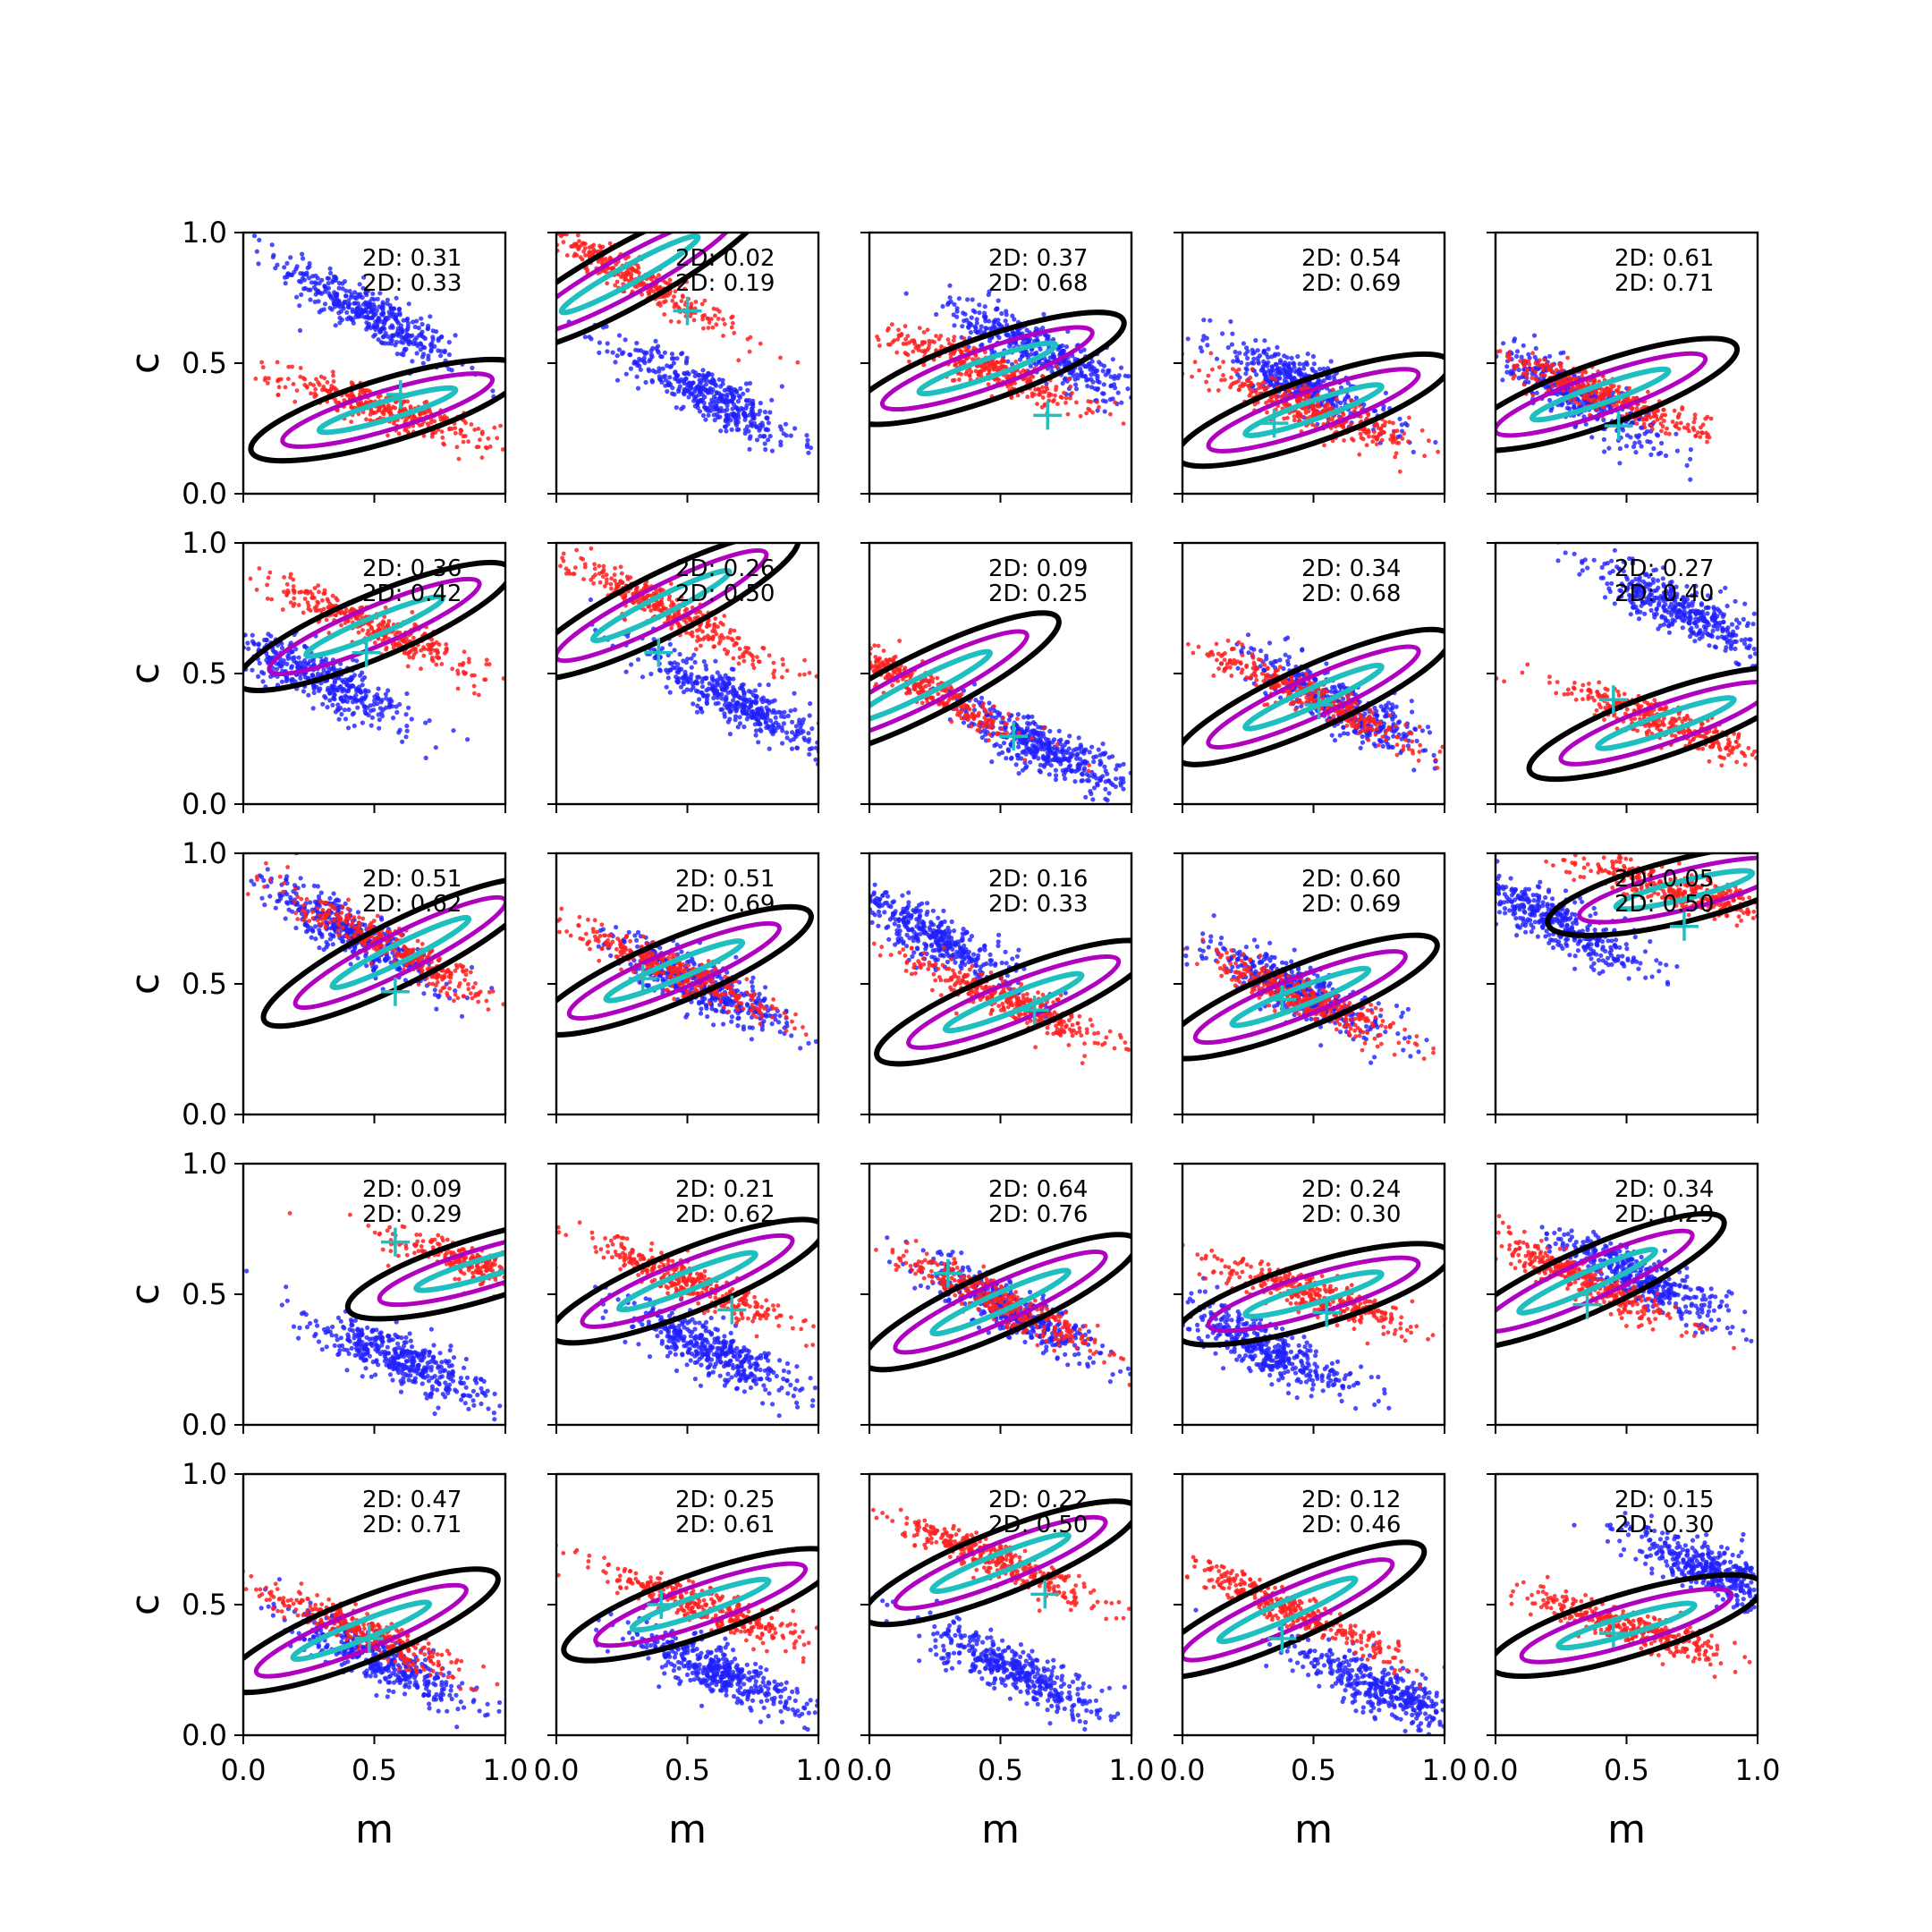  Describe the element at coordinates (1038, 258) in the screenshot. I see `annotation-line-1: 2D: 0.37` at that location.